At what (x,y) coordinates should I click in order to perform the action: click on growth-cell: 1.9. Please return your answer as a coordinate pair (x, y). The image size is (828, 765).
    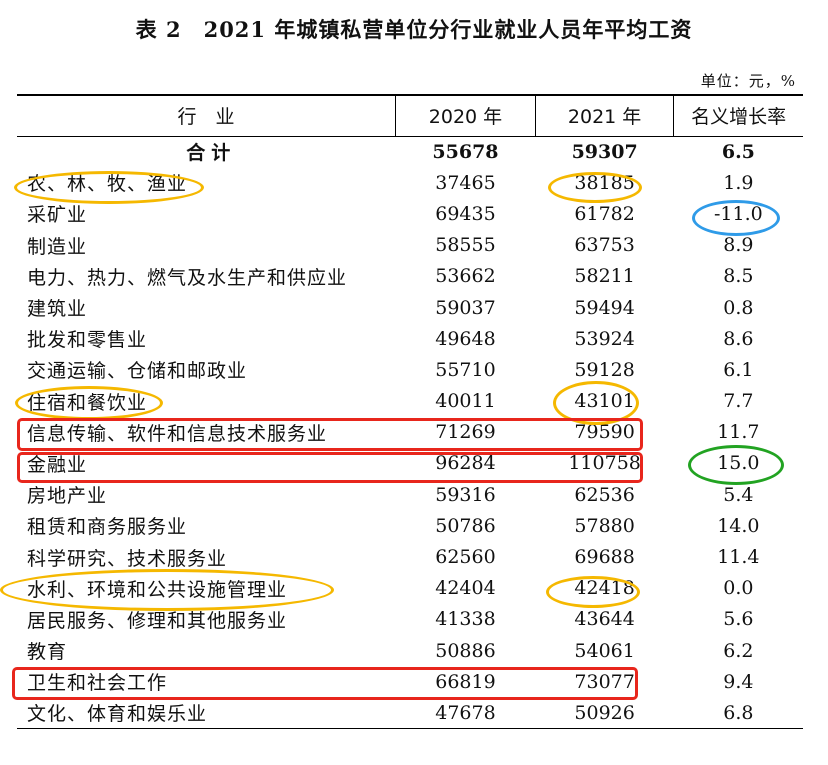
    Looking at the image, I should click on (738, 182).